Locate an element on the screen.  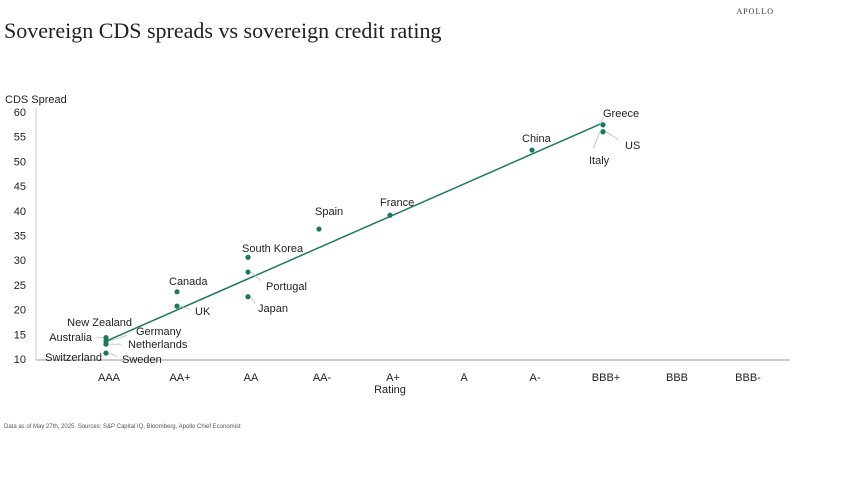
point-label: UK is located at coordinates (203, 312).